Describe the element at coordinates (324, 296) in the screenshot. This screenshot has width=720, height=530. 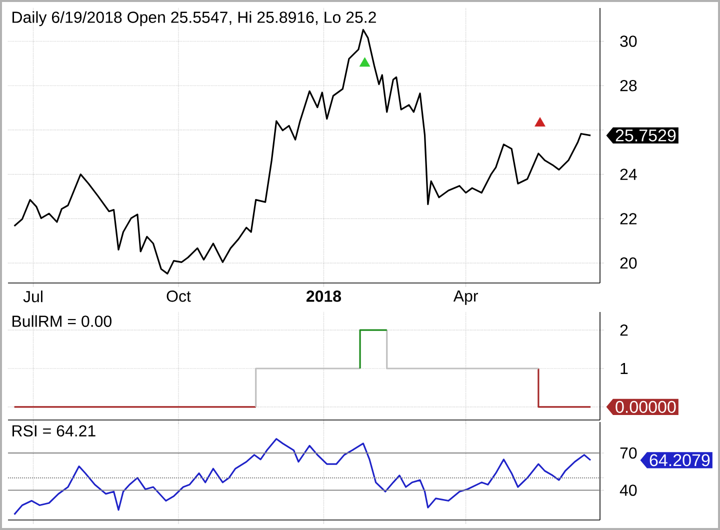
I see `x-tick-label: 2018` at that location.